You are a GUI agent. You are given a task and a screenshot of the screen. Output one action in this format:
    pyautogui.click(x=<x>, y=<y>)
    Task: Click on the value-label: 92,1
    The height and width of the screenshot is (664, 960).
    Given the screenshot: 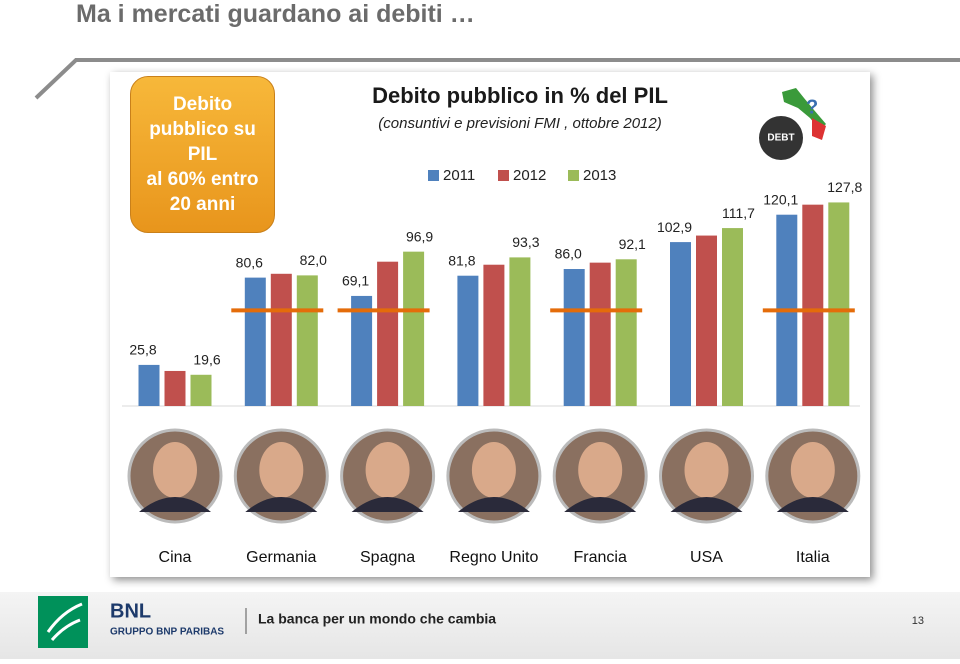 What is the action you would take?
    pyautogui.click(x=632, y=244)
    